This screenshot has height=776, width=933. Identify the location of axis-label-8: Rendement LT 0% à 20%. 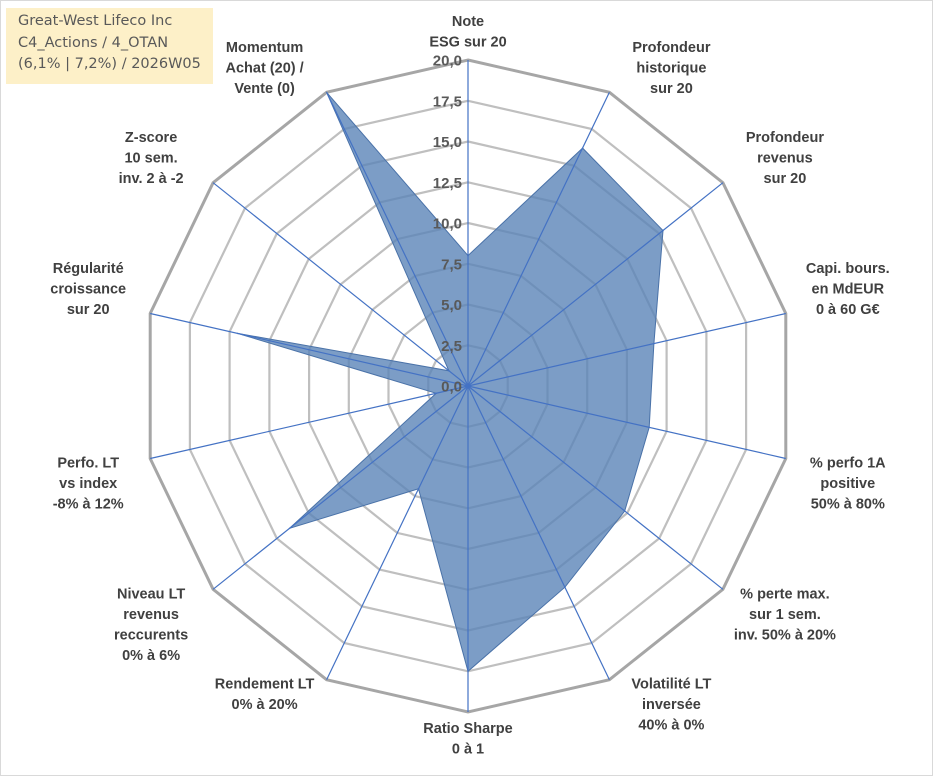
(265, 695).